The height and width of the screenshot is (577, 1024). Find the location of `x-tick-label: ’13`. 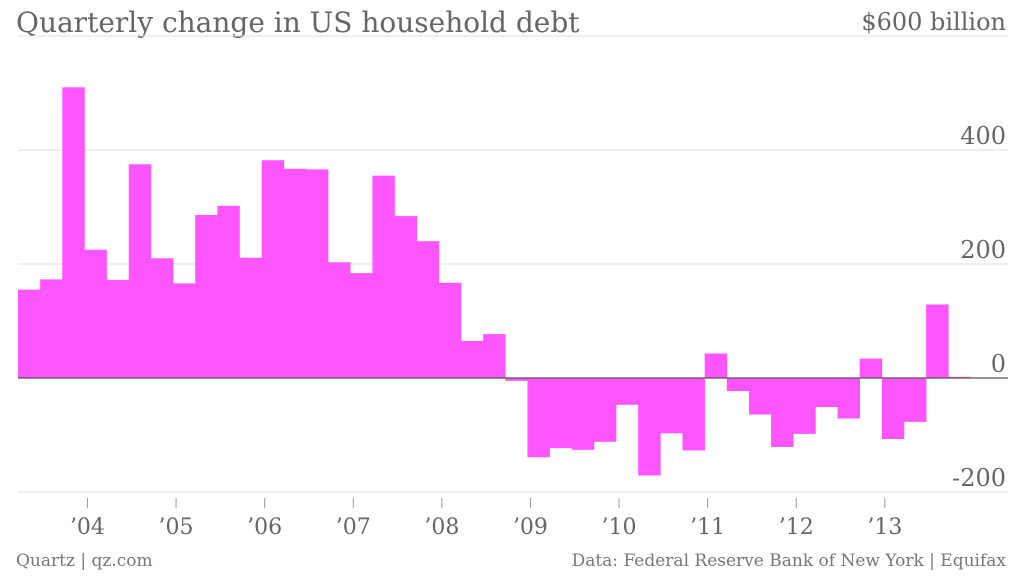

x-tick-label: ’13 is located at coordinates (884, 527).